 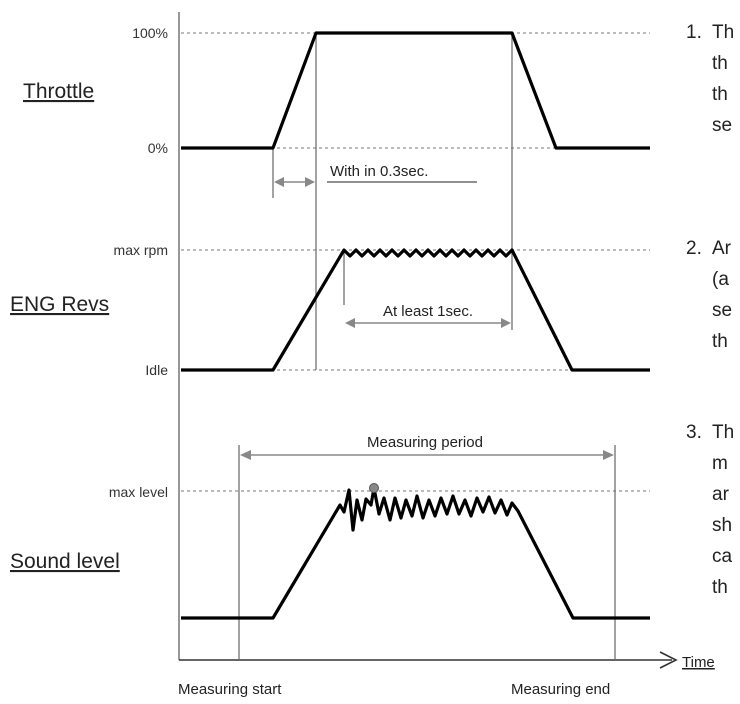 I want to click on note-3-line: ar, so click(x=721, y=494).